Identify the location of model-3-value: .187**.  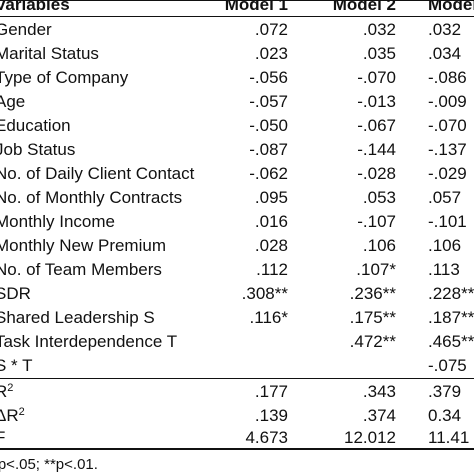
(451, 317).